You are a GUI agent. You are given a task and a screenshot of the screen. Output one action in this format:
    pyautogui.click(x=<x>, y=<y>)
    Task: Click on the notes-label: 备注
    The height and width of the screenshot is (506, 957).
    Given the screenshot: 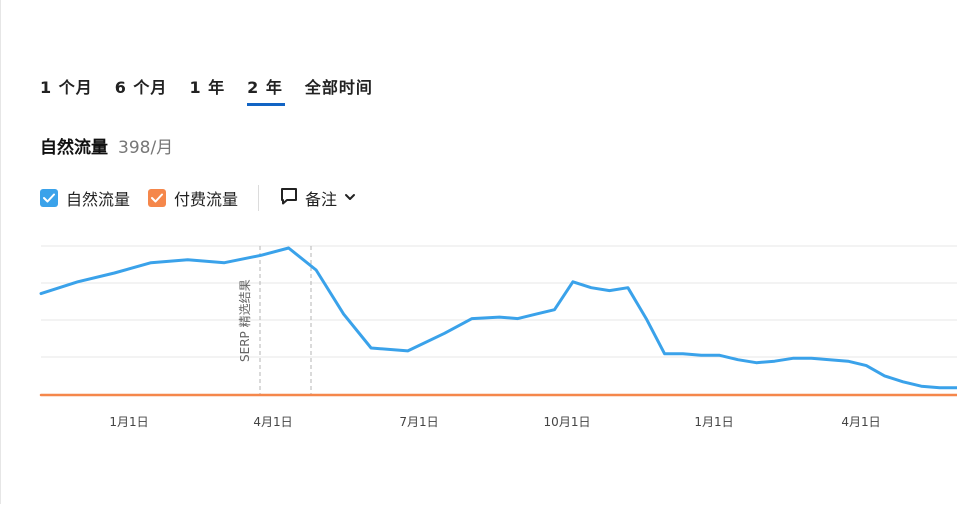 What is the action you would take?
    pyautogui.click(x=321, y=199)
    